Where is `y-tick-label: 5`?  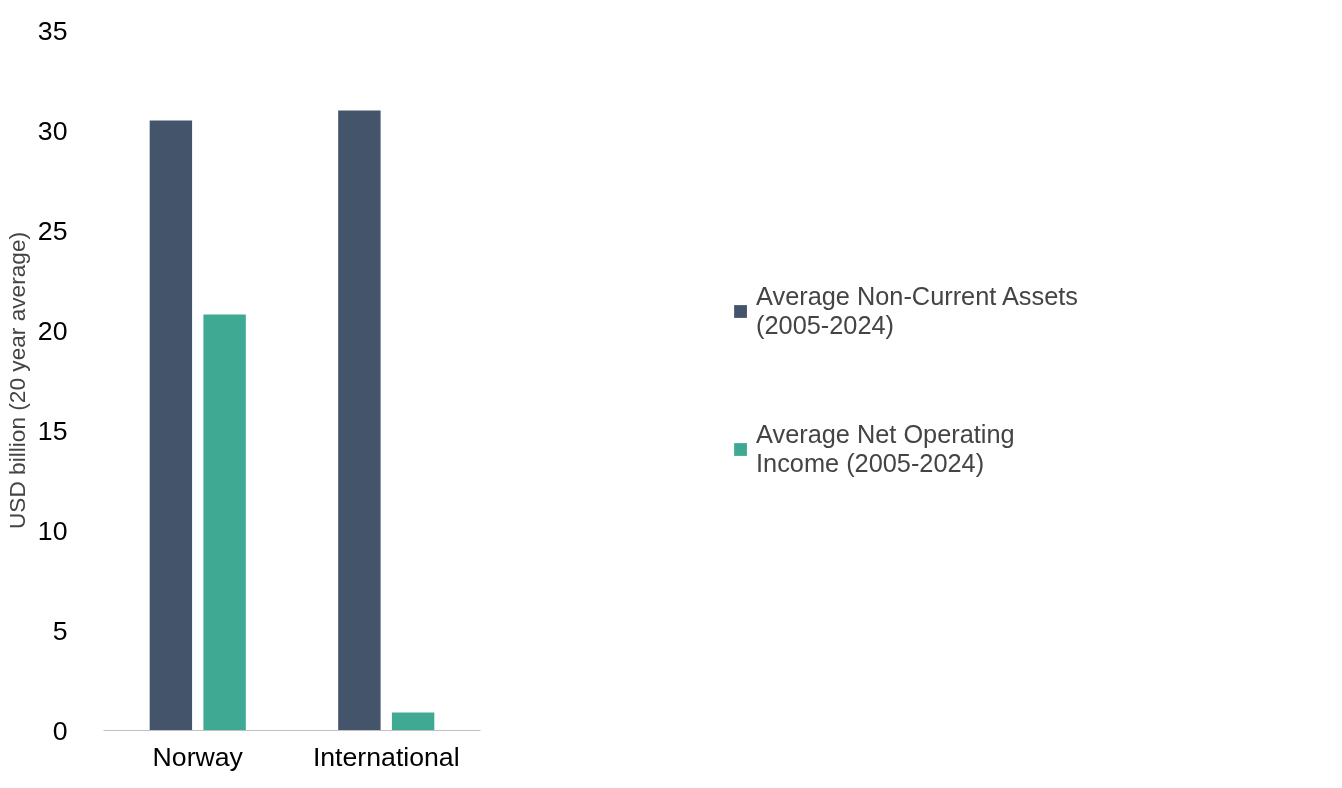
y-tick-label: 5 is located at coordinates (60, 630).